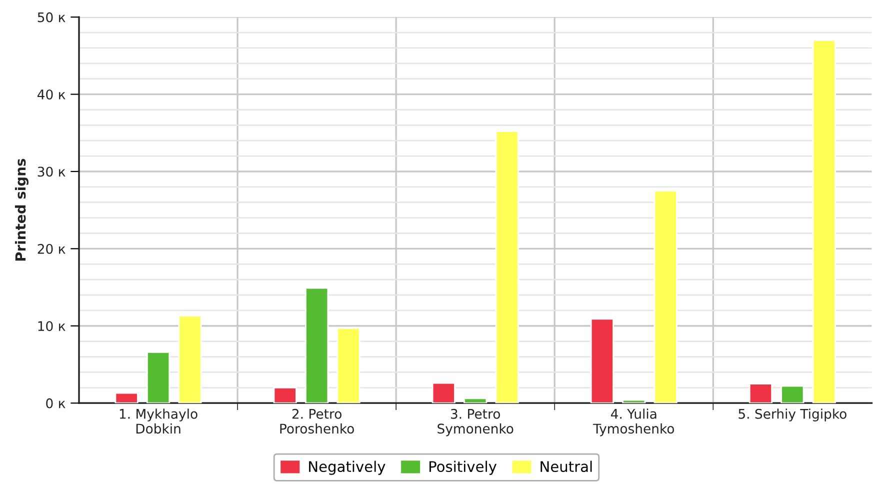  What do you see at coordinates (52, 171) in the screenshot?
I see `y-tick-label: 30 к` at bounding box center [52, 171].